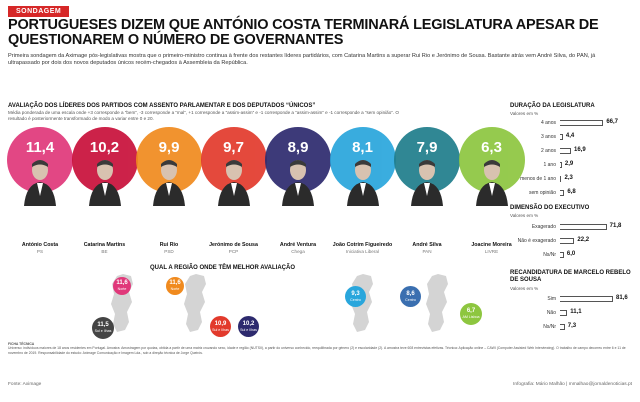  What do you see at coordinates (524, 113) in the screenshot?
I see `duracao-subtitle: Valores em %` at bounding box center [524, 113].